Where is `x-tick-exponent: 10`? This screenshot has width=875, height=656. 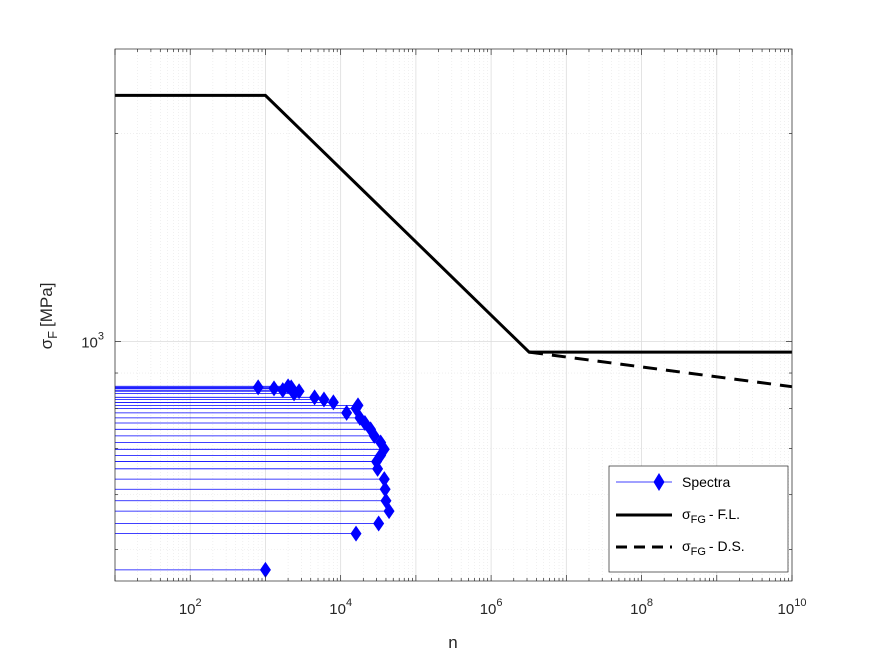 x-tick-exponent: 10 is located at coordinates (800, 603).